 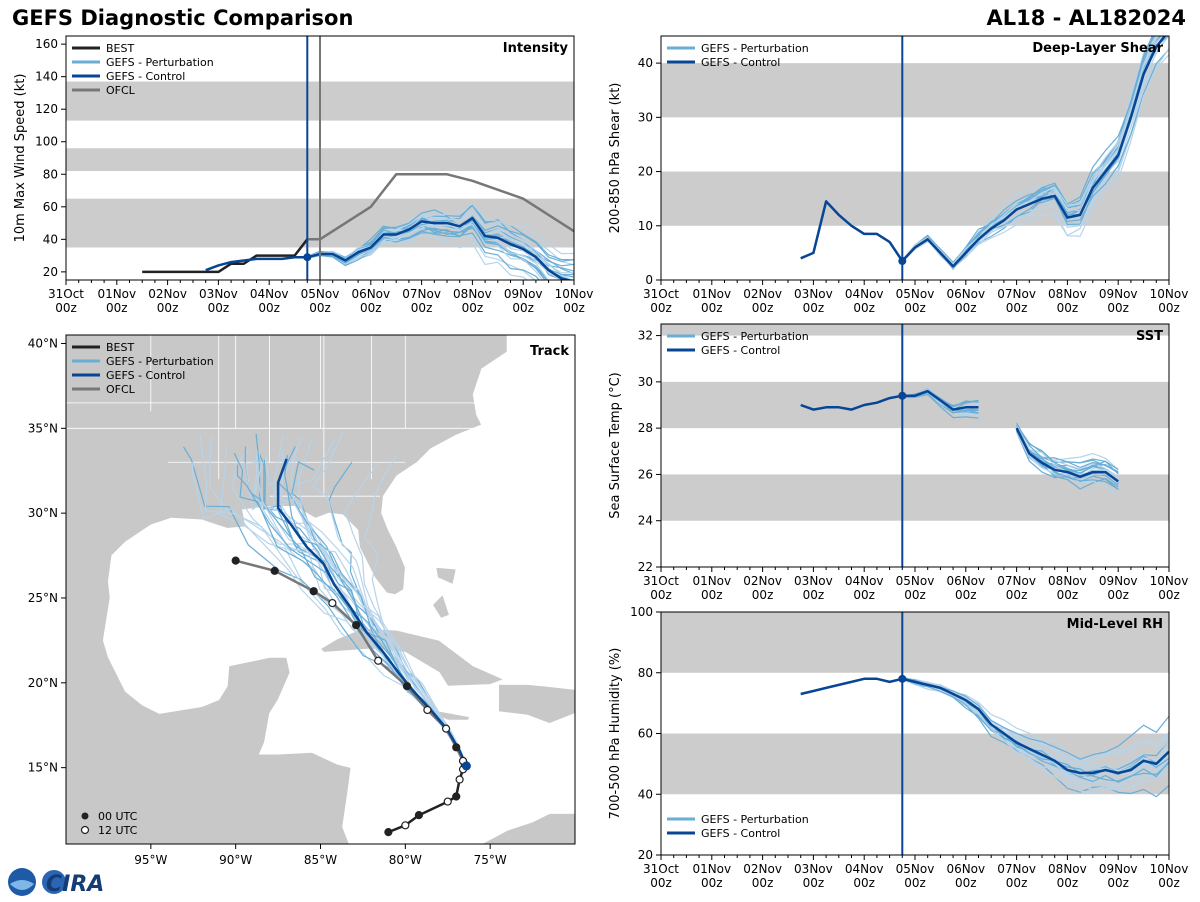 I want to click on intensity-legend-label: OFCL, so click(x=121, y=90).